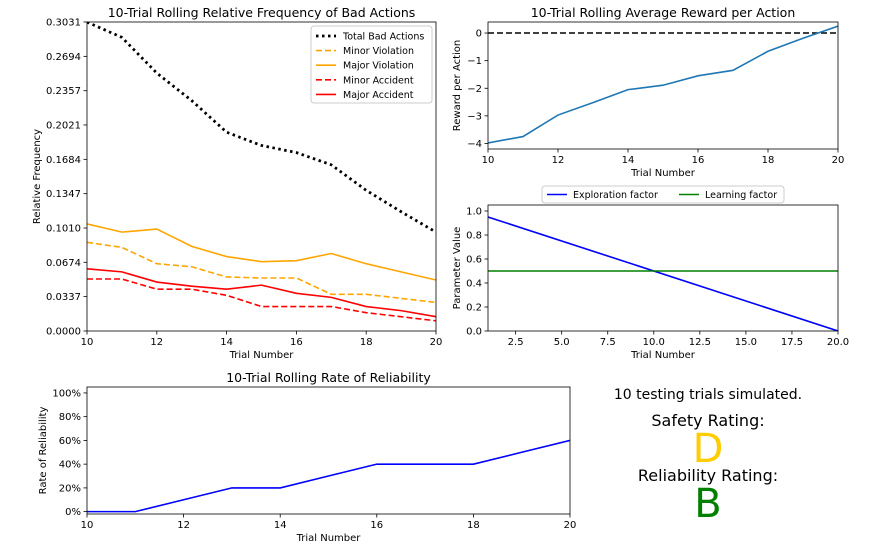 The height and width of the screenshot is (554, 886). What do you see at coordinates (63, 23) in the screenshot?
I see `y-tick-label: 0.3031` at bounding box center [63, 23].